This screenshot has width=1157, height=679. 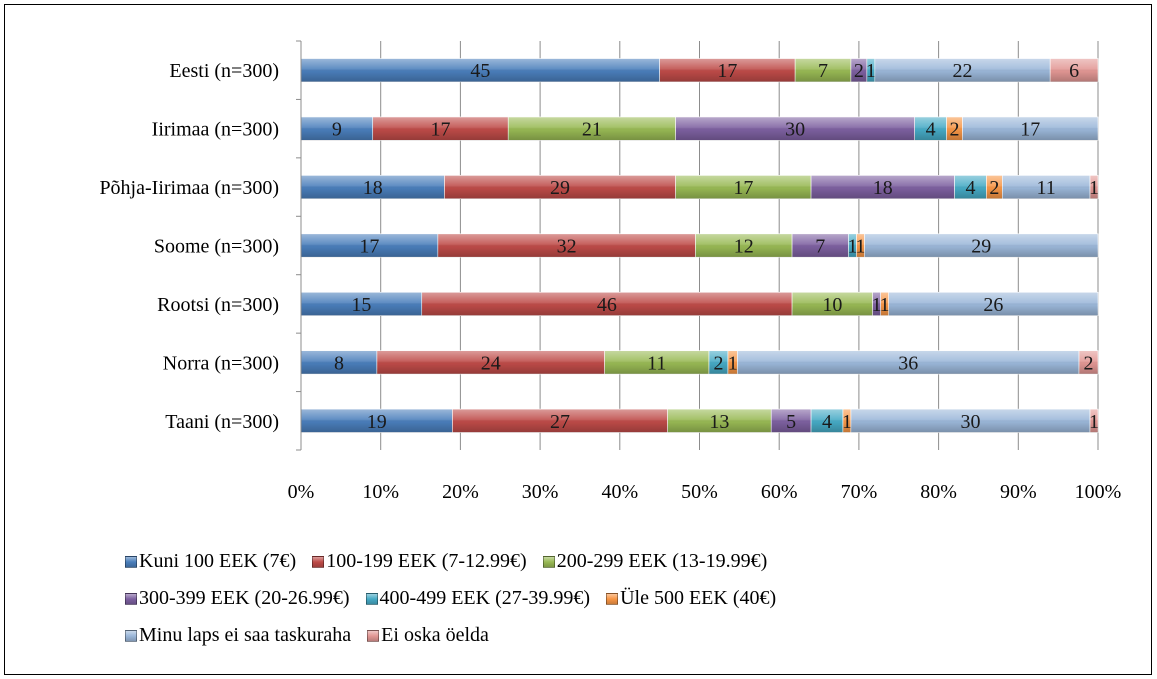 I want to click on x-tick-label: 70%, so click(x=859, y=492).